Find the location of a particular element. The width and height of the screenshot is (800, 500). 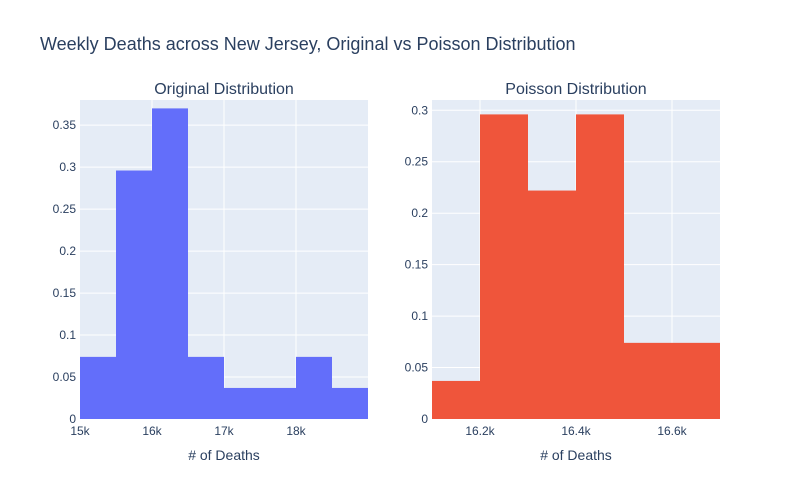

x-tick-label: 18k is located at coordinates (296, 431).